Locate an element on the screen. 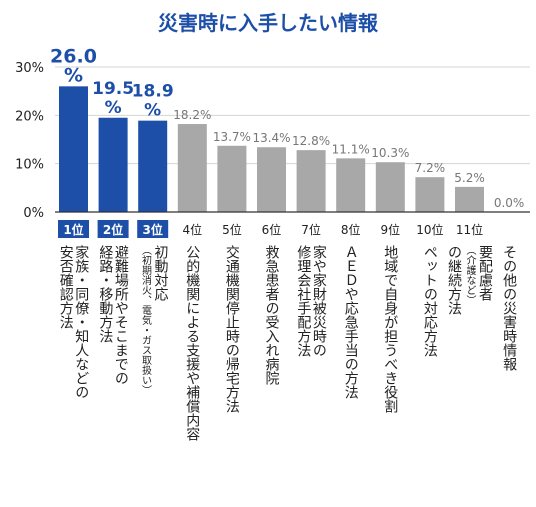  value-label: 12.8% is located at coordinates (311, 141).